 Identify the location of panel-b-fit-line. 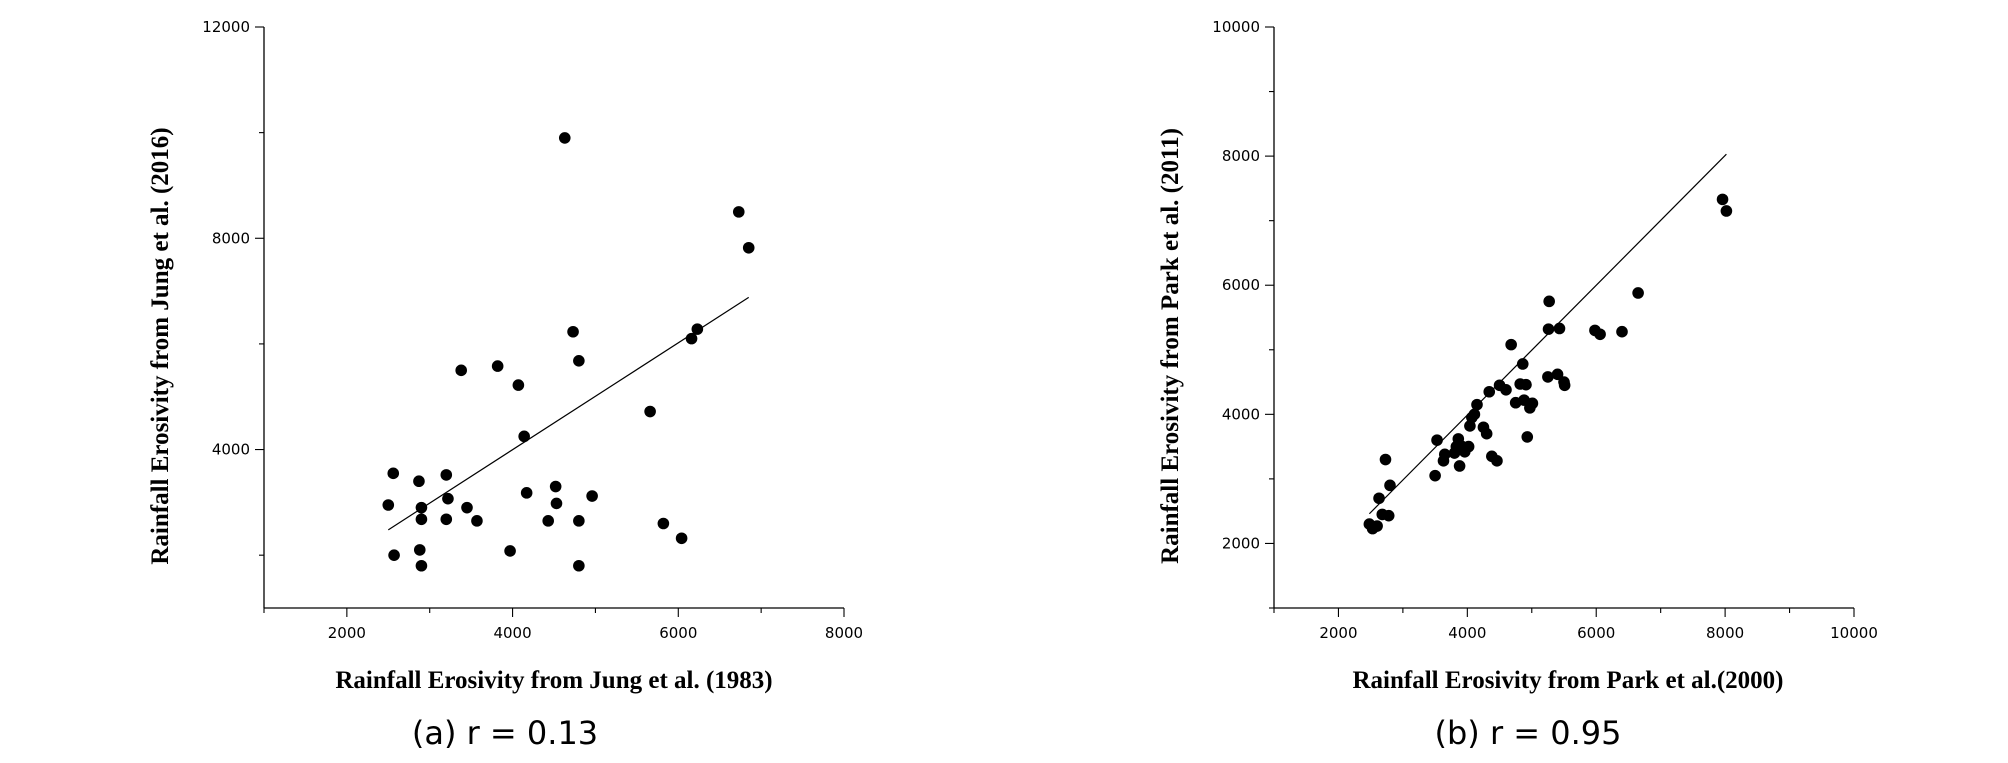
(1547, 334).